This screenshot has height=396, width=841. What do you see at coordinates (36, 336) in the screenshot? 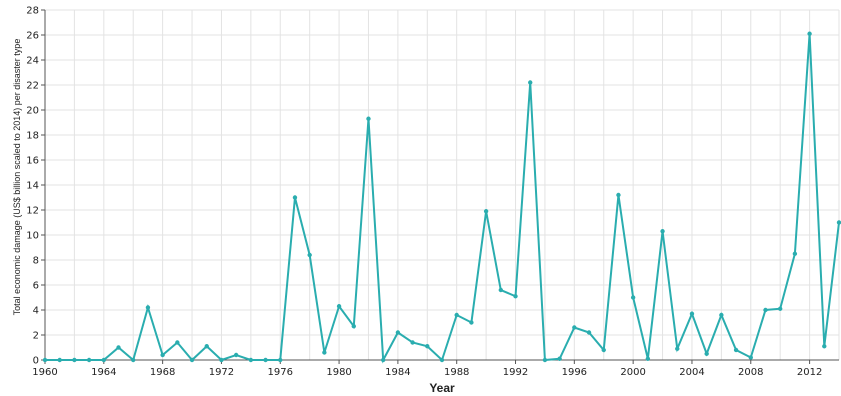
I see `y-tick-label: 2` at bounding box center [36, 336].